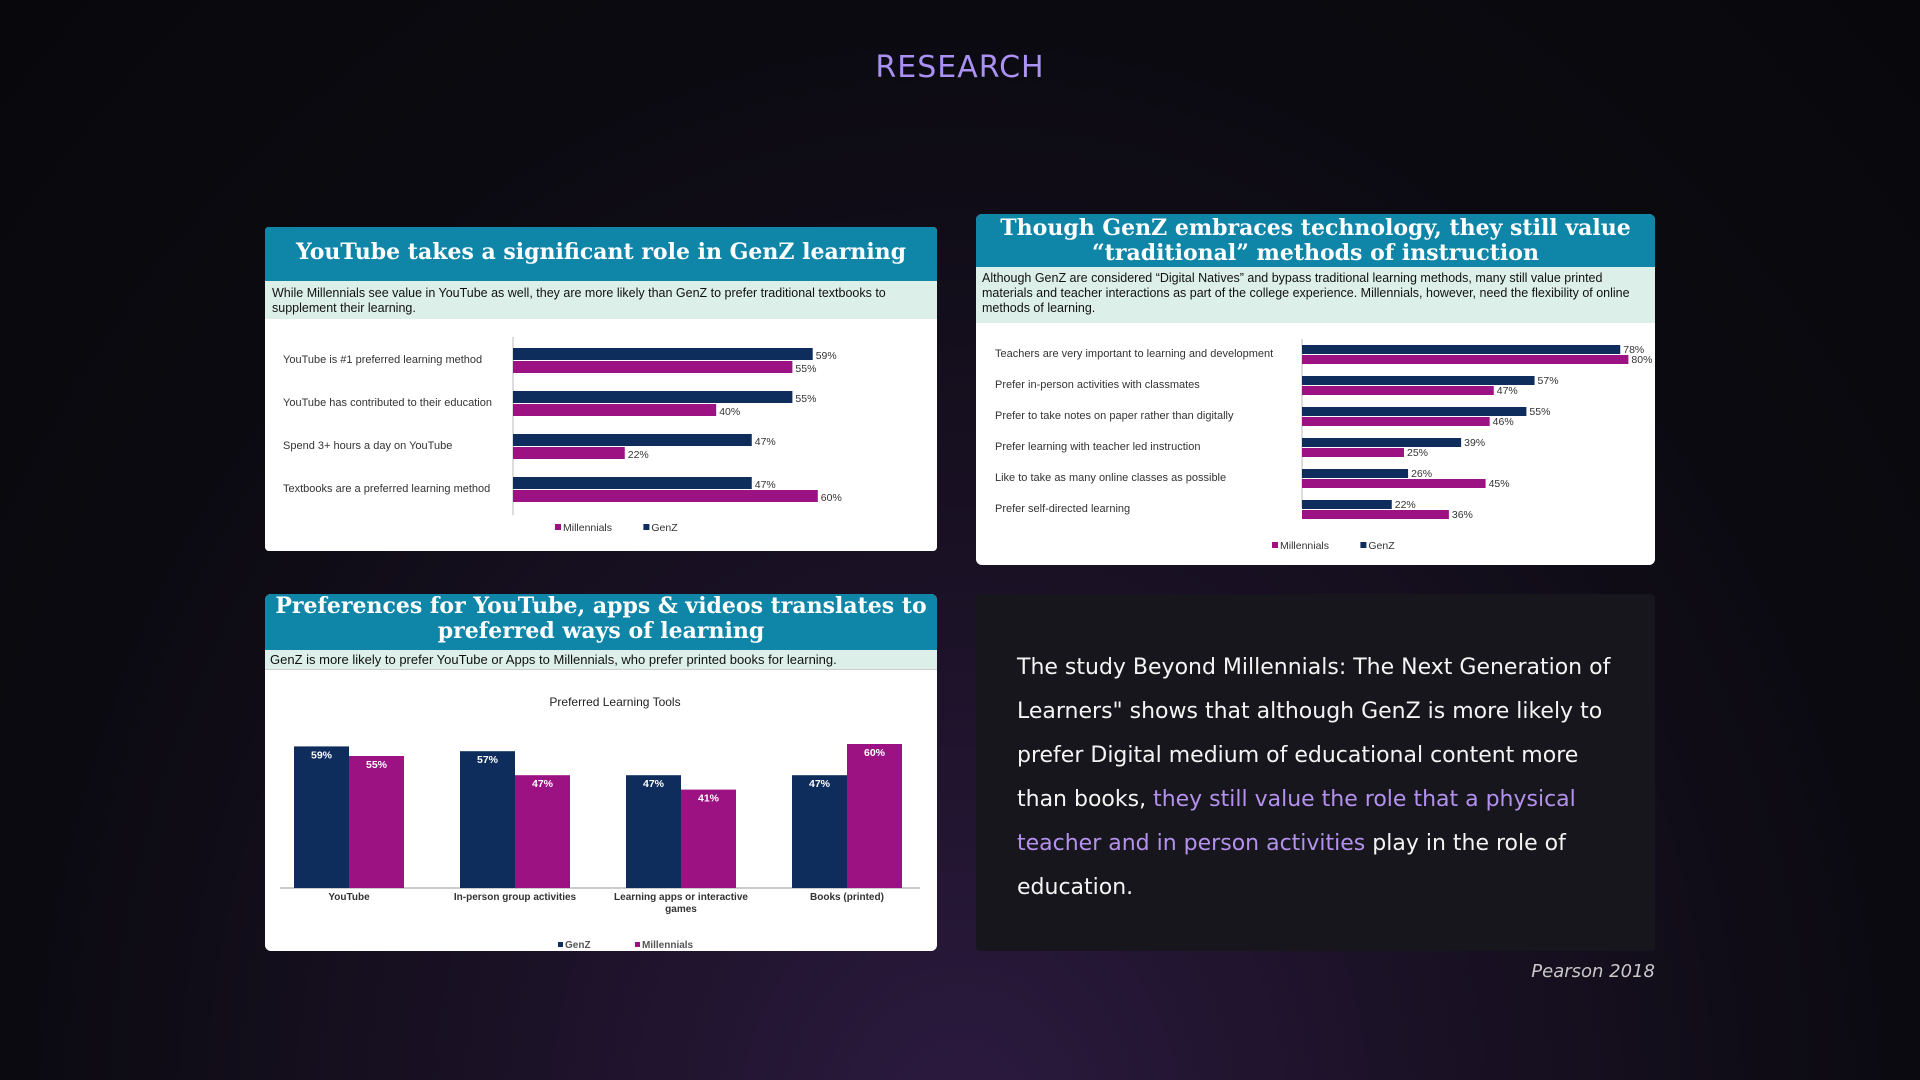 The image size is (1920, 1080). What do you see at coordinates (847, 897) in the screenshot?
I see `category-label: Books (printed)` at bounding box center [847, 897].